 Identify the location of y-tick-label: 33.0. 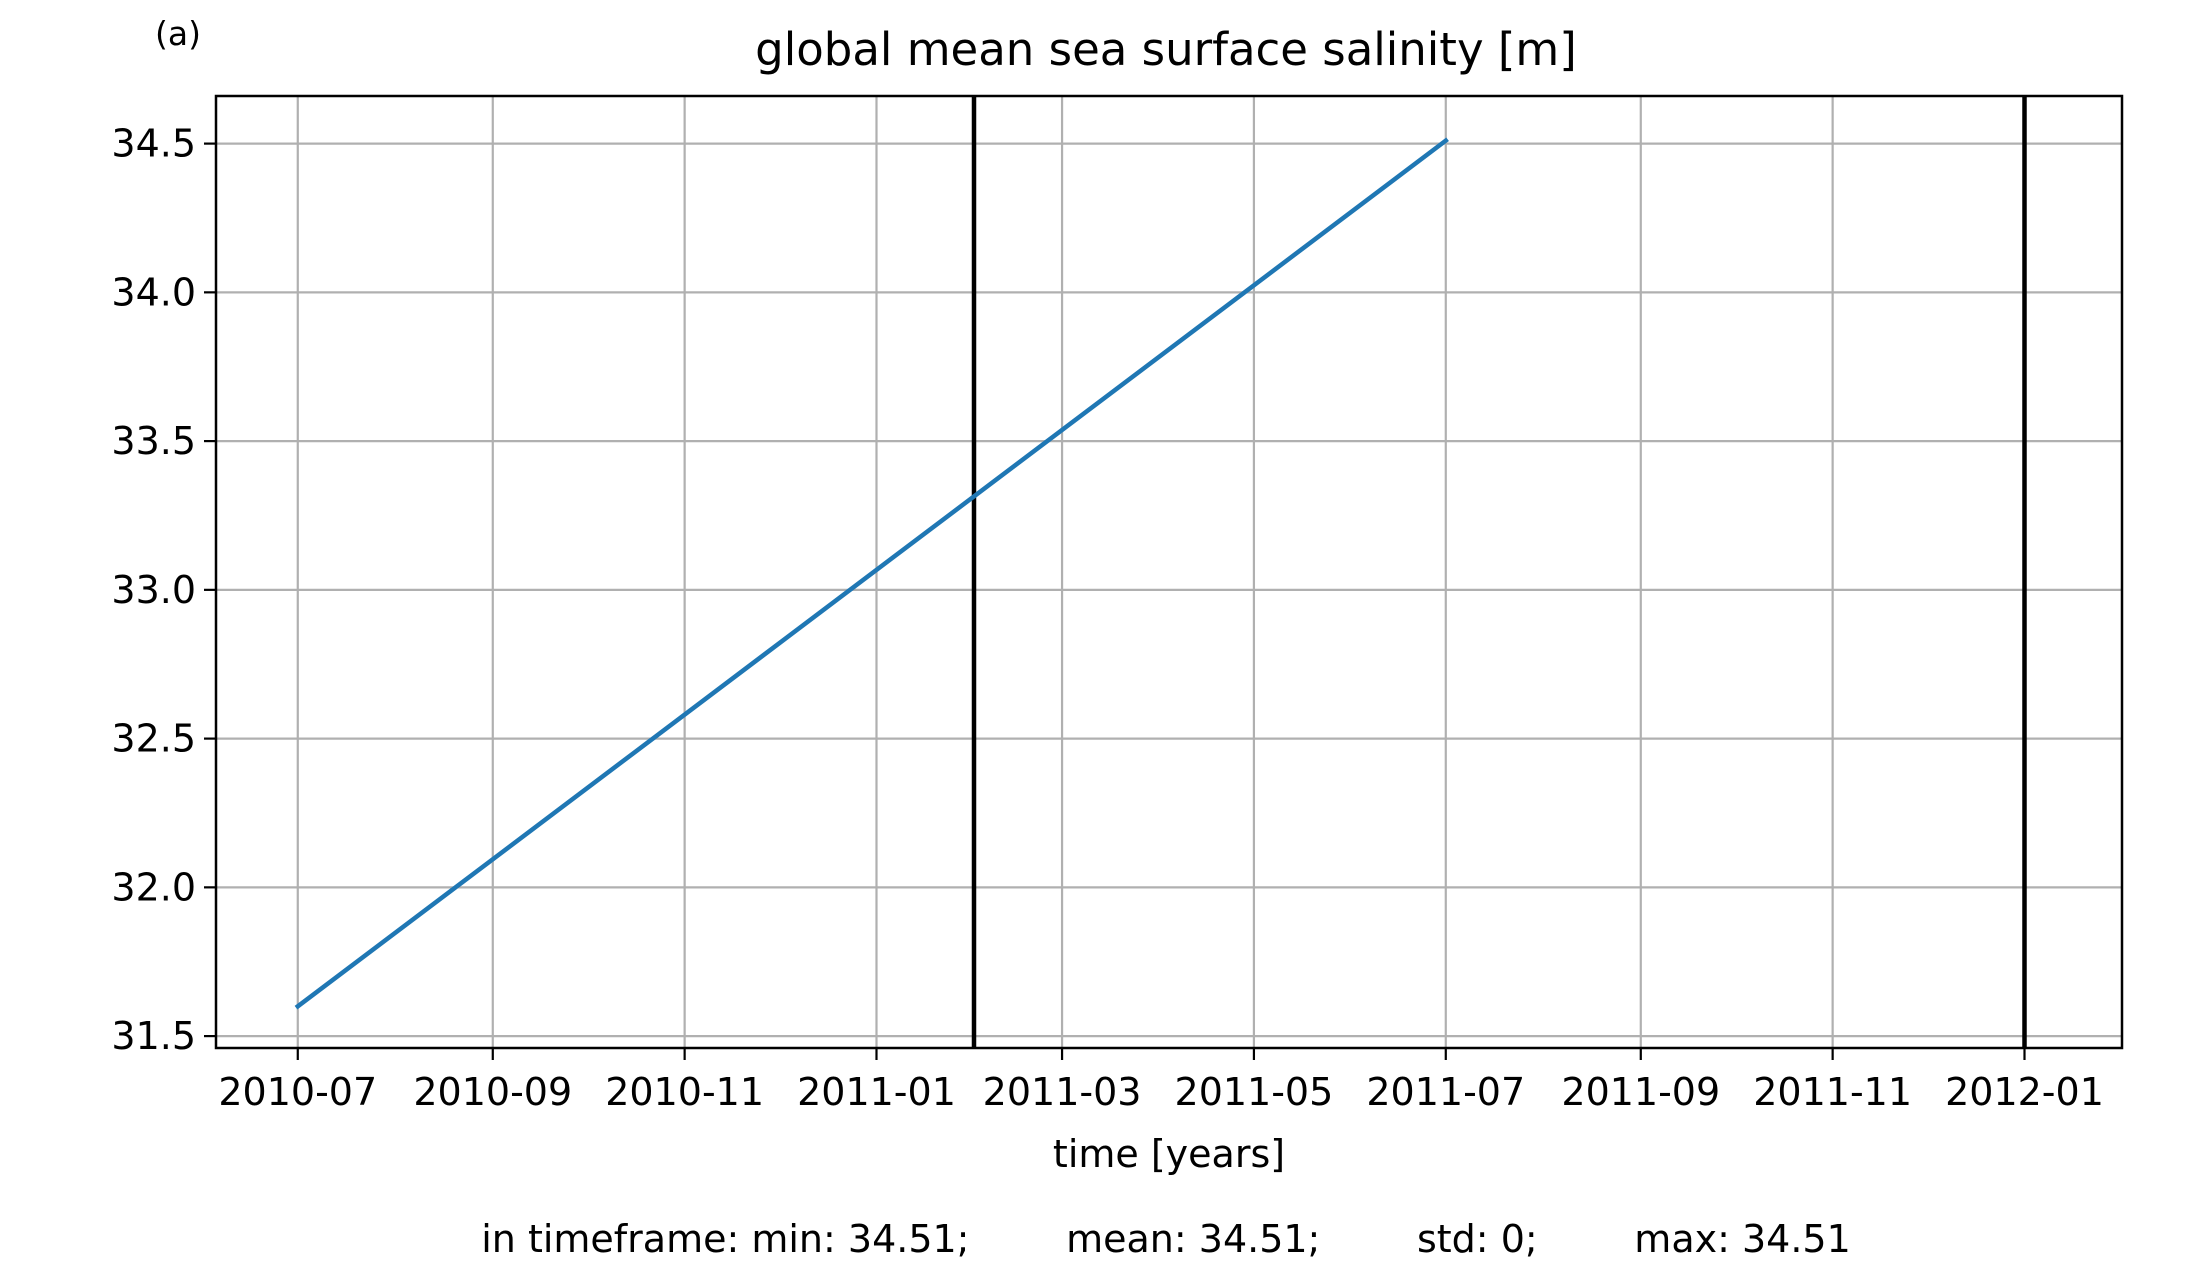
(153, 590).